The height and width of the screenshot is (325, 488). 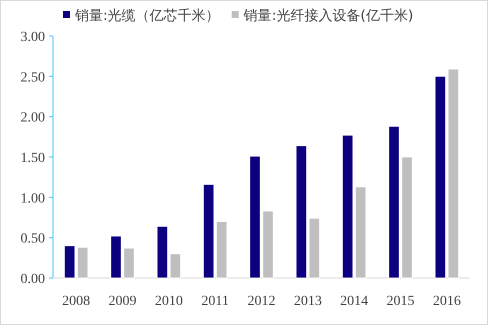 What do you see at coordinates (32, 78) in the screenshot?
I see `y-tick-label: 2.50` at bounding box center [32, 78].